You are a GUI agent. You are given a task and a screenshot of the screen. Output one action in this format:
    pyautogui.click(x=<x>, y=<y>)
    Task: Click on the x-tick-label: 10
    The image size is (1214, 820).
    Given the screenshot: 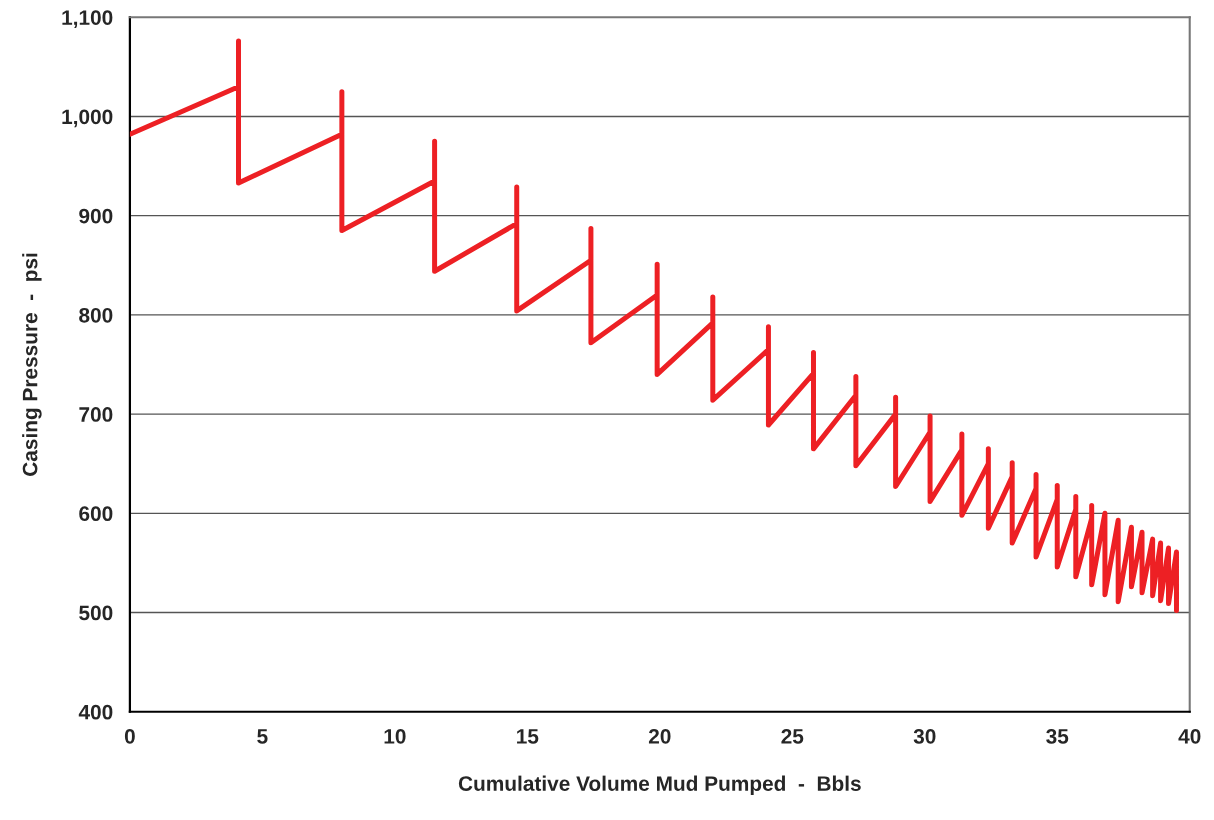 What is the action you would take?
    pyautogui.click(x=395, y=736)
    